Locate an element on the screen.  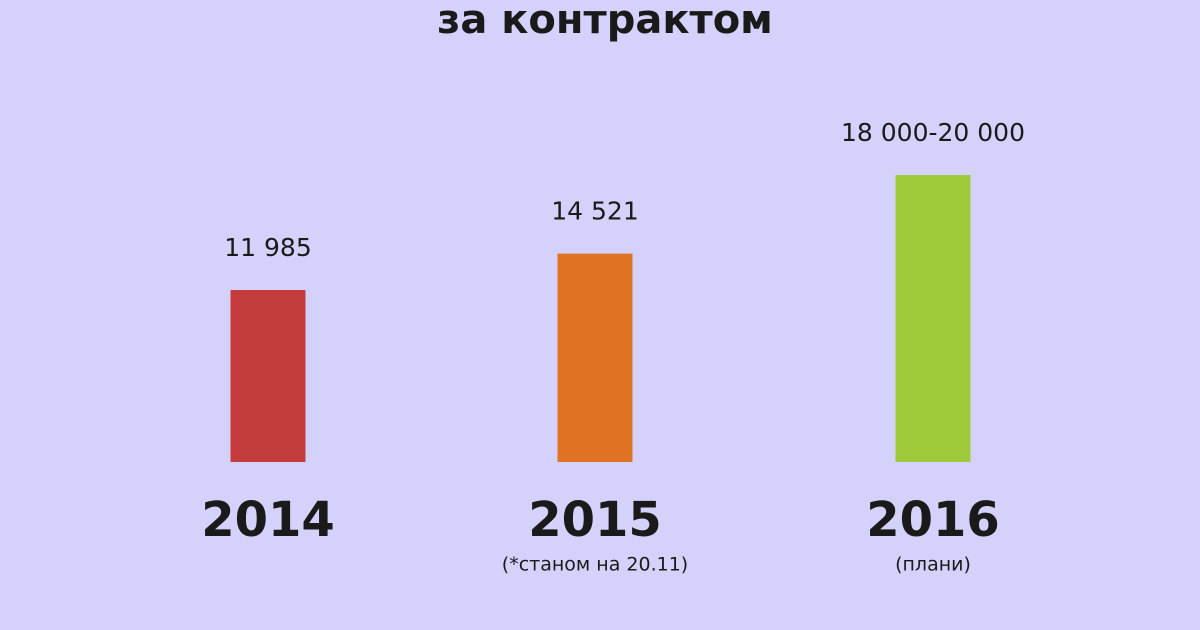
x-tick-label: 2015 is located at coordinates (595, 520).